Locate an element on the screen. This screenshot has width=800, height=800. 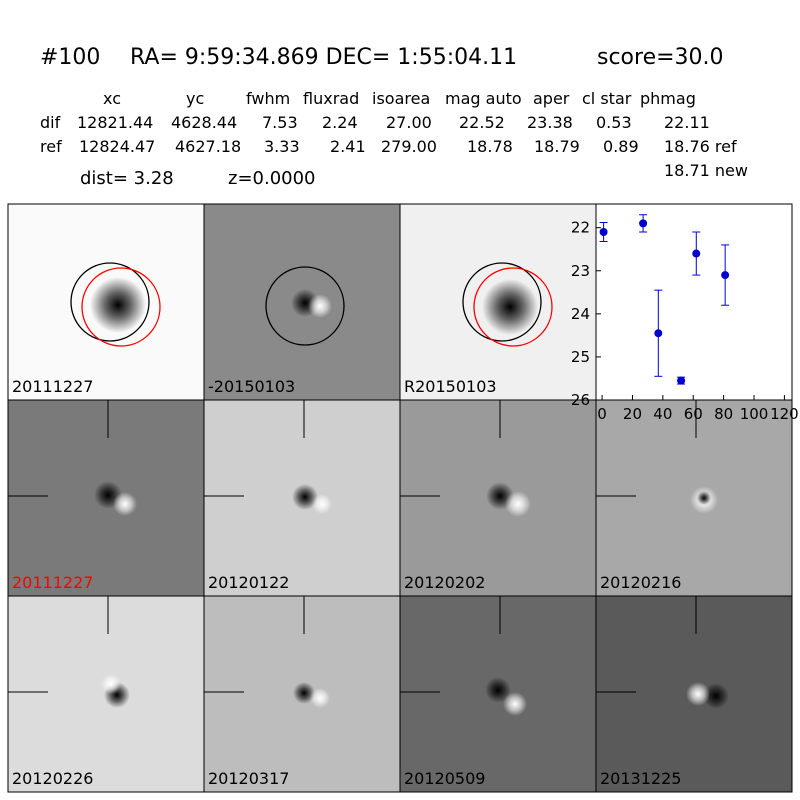
table-cell: 0.89 is located at coordinates (621, 146).